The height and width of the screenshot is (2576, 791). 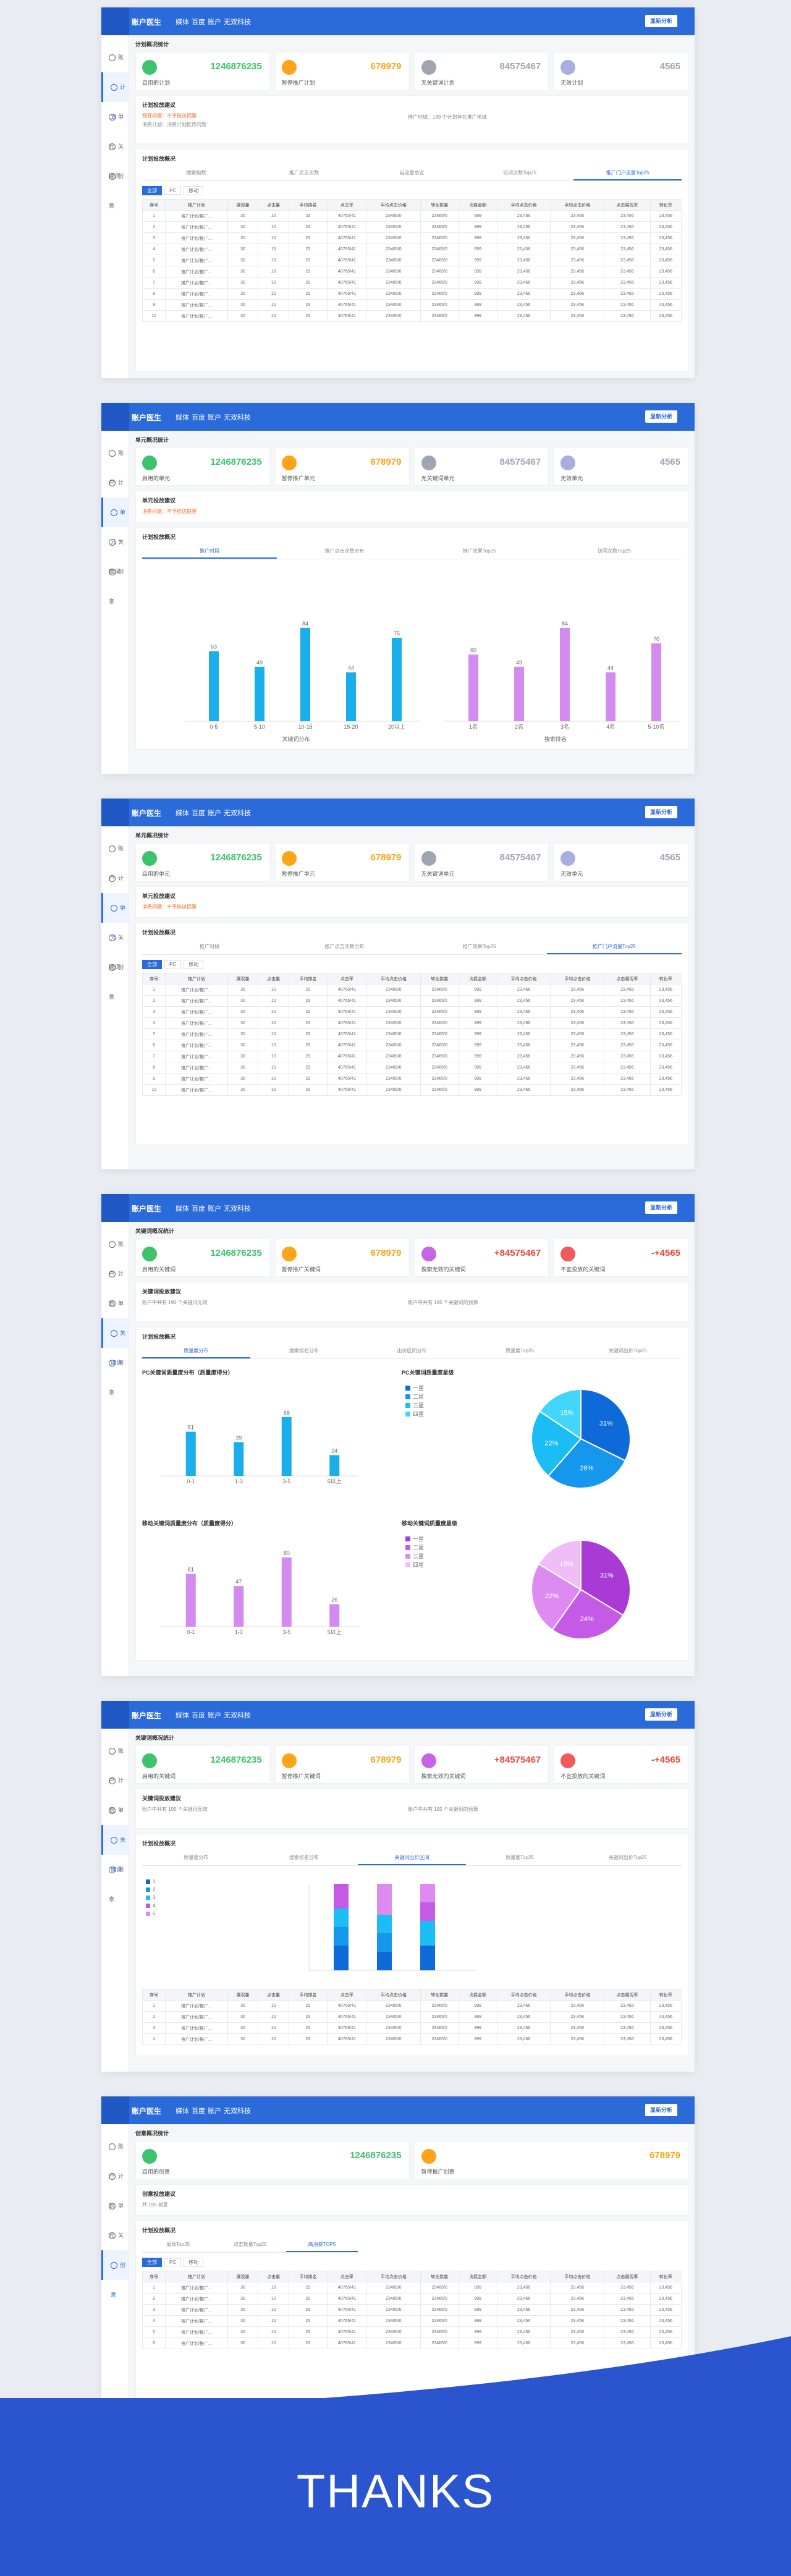 I want to click on tick-label: 0-1, so click(x=191, y=1632).